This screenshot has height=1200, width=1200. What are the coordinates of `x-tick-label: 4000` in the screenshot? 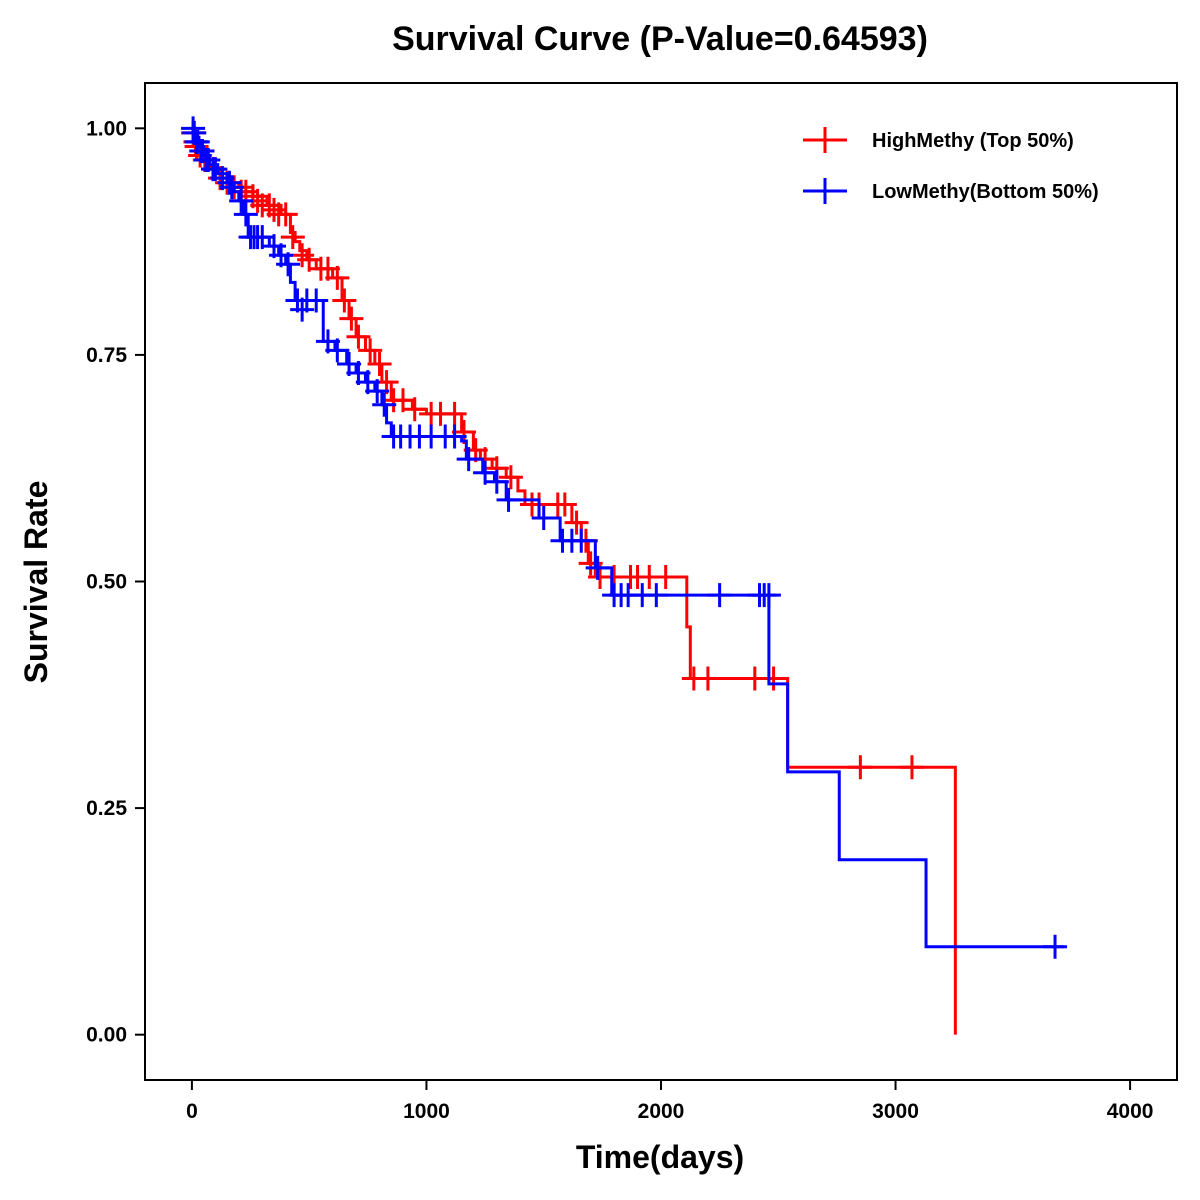 It's located at (1130, 1111).